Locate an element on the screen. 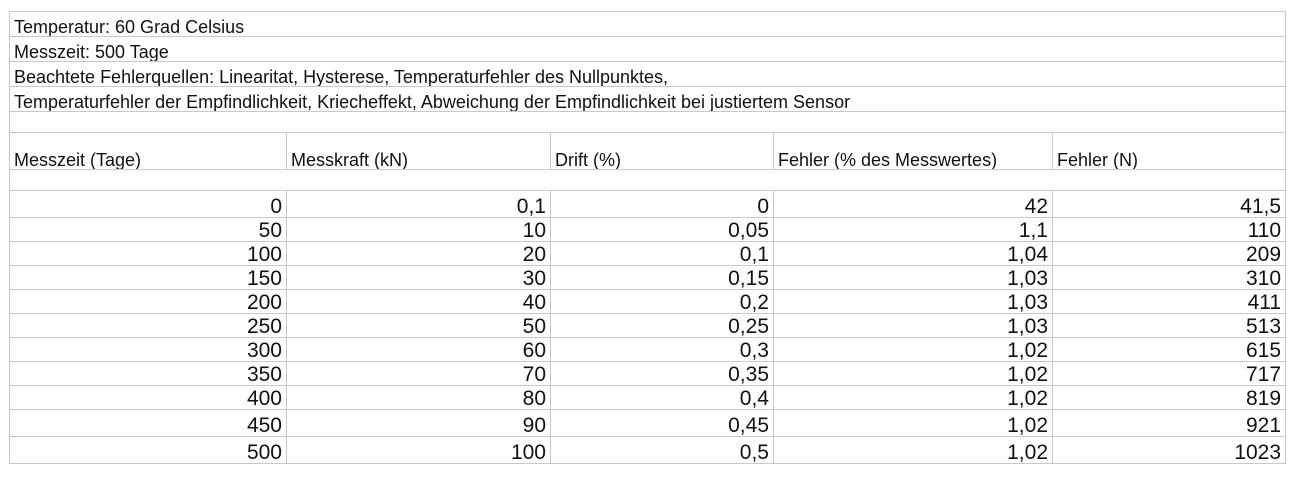  table-row: 500 100 0,5 1,02 1023 is located at coordinates (648, 450).